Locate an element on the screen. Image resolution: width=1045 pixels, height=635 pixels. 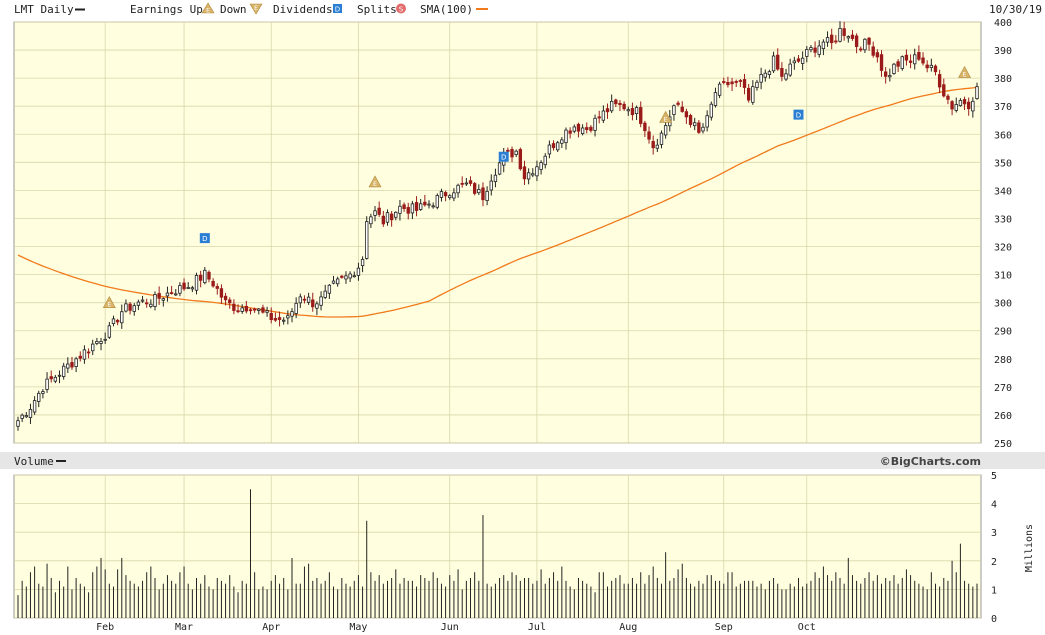
dividend-marker-icon is located at coordinates (503, 156).